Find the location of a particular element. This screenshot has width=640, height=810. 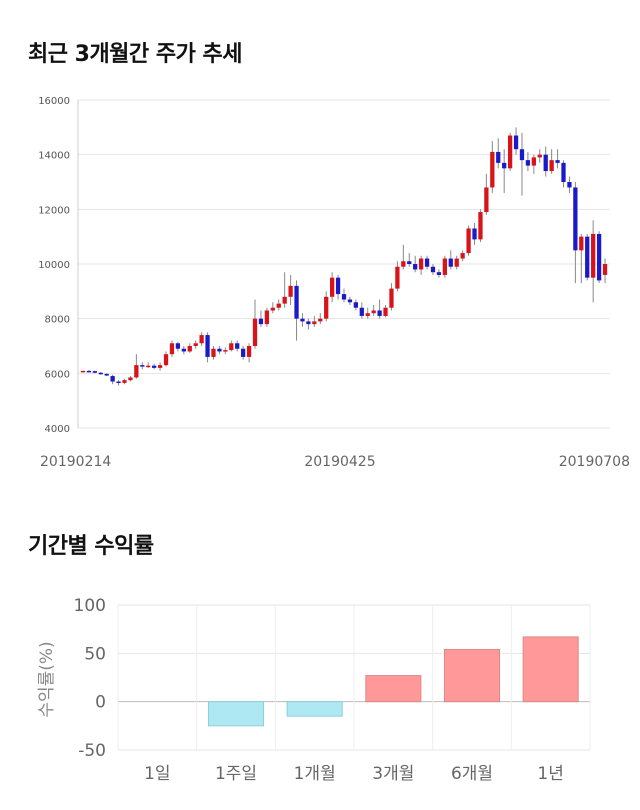

y-tick-label: 6000 is located at coordinates (57, 374).